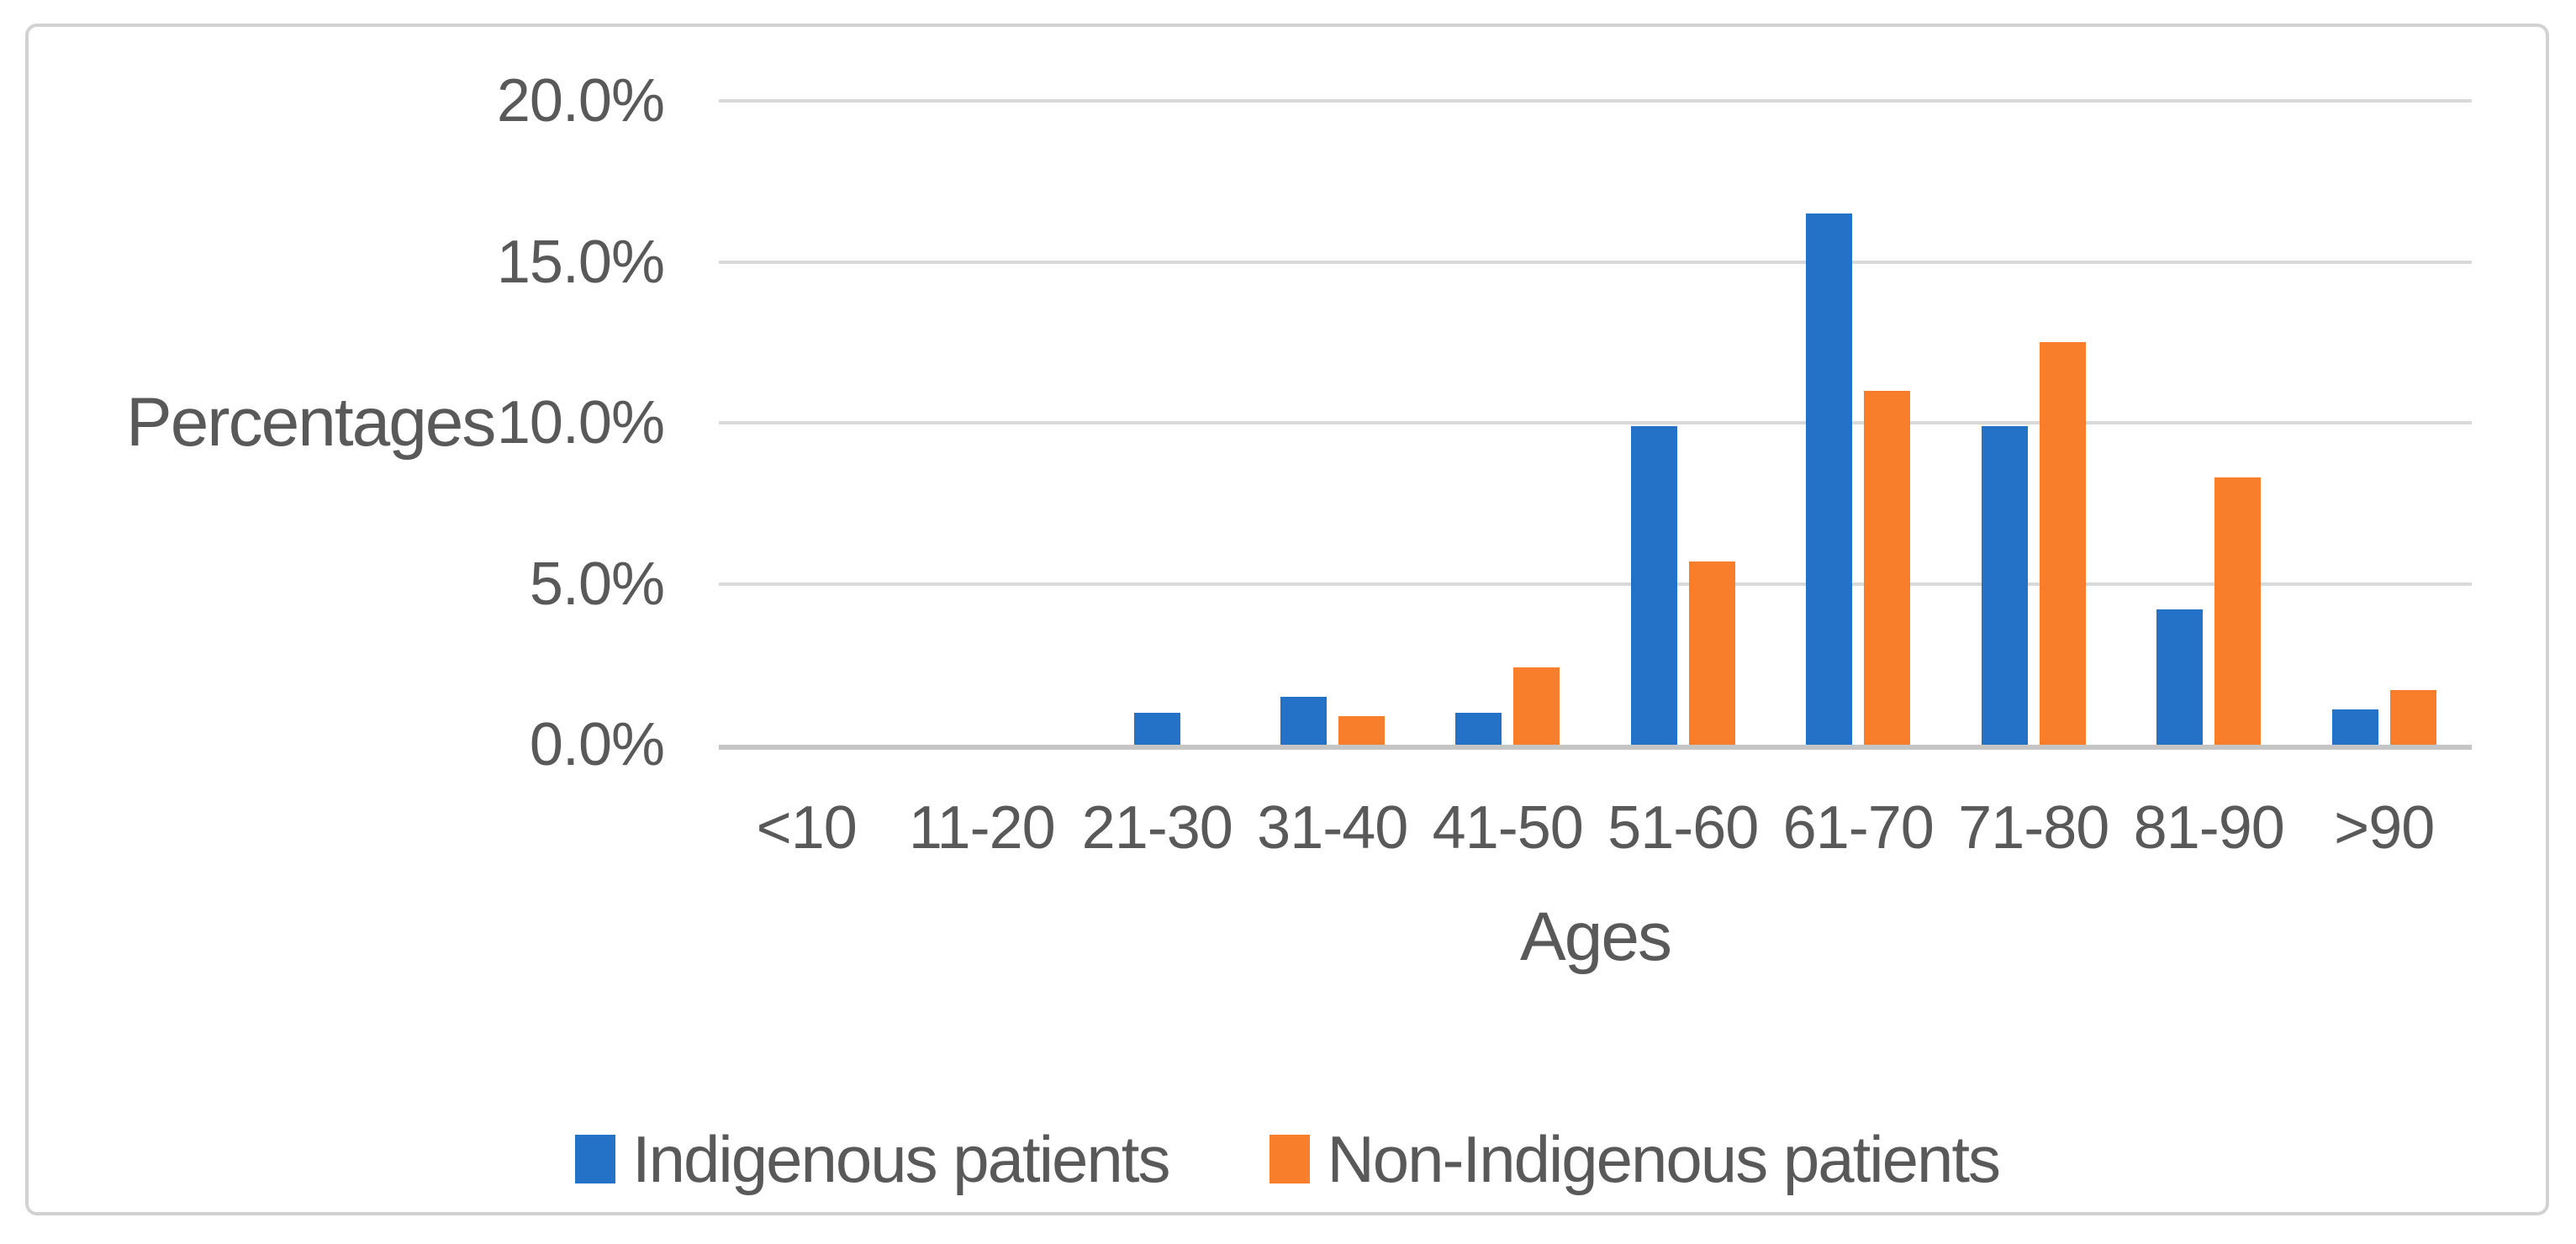 The image size is (2576, 1244). I want to click on x-tick-label-41-50: 41-50, so click(1508, 828).